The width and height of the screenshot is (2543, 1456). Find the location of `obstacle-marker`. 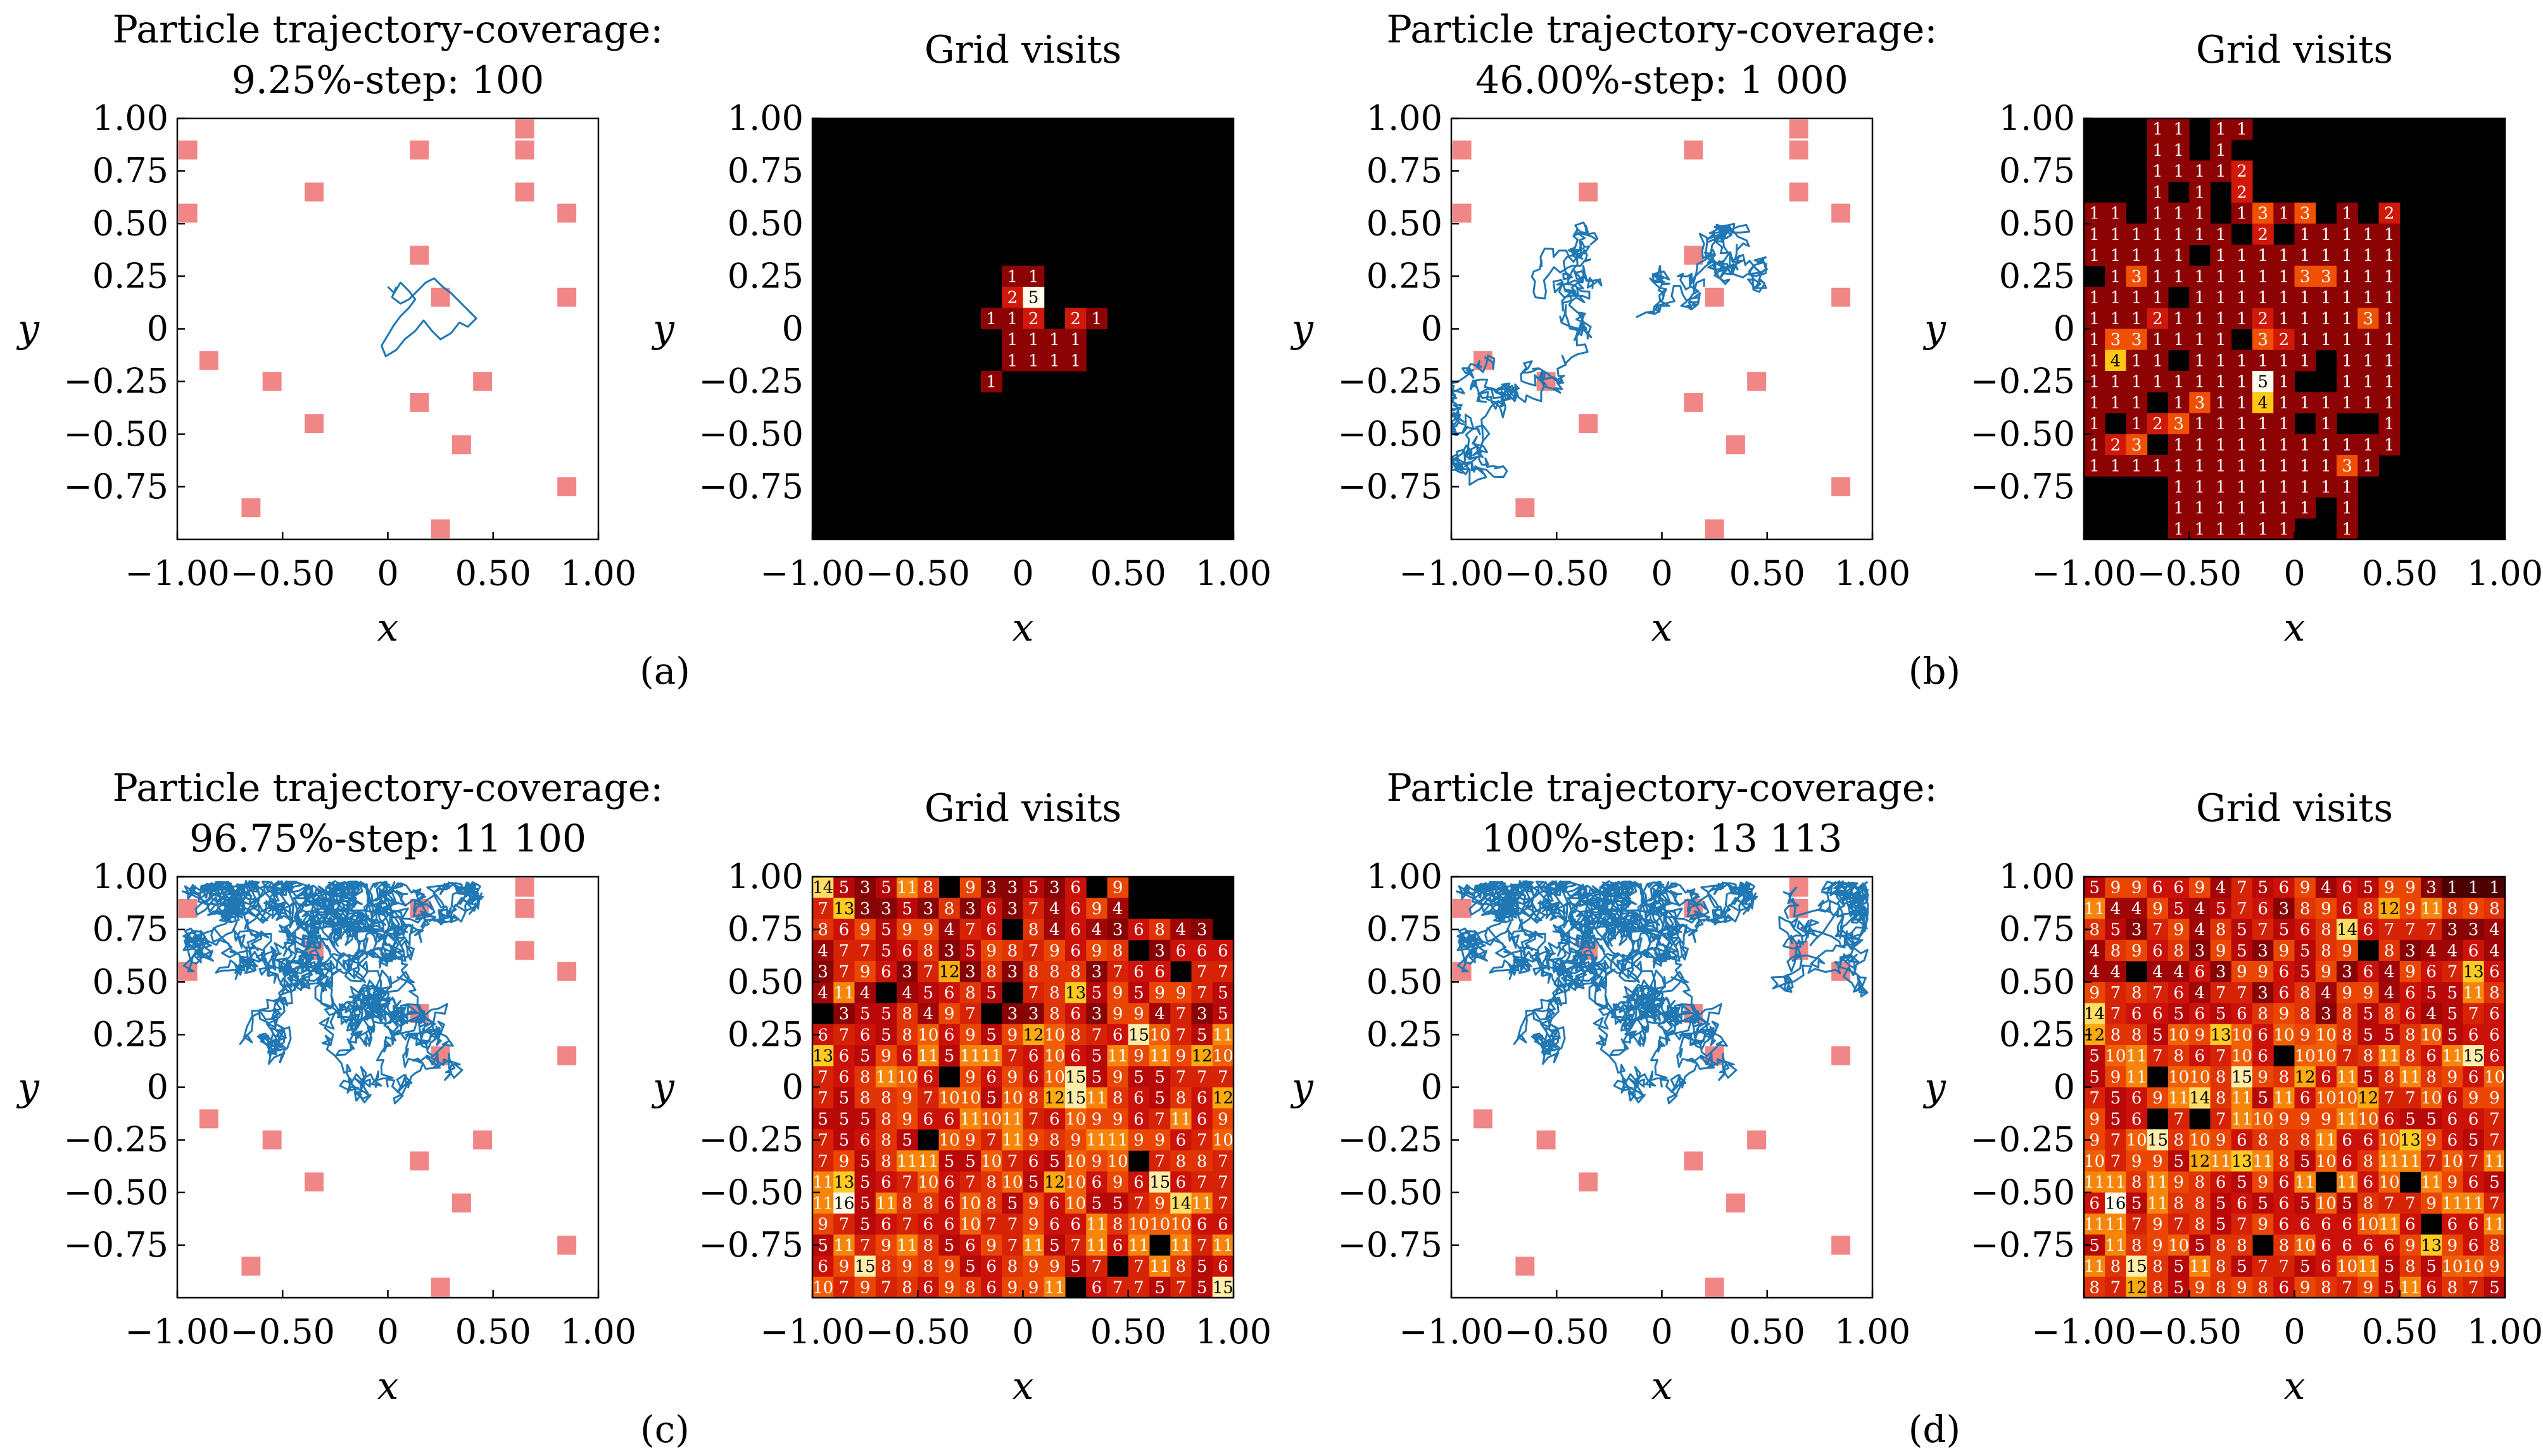

obstacle-marker is located at coordinates (567, 1055).